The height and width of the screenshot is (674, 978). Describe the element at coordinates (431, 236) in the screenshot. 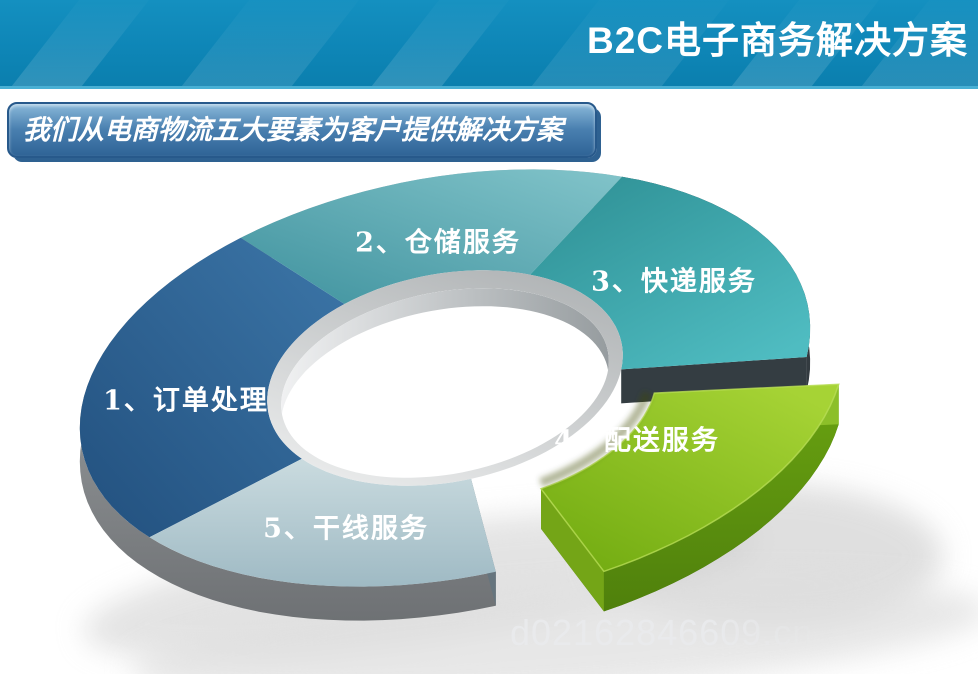

I see `segment-warehouse-service` at that location.